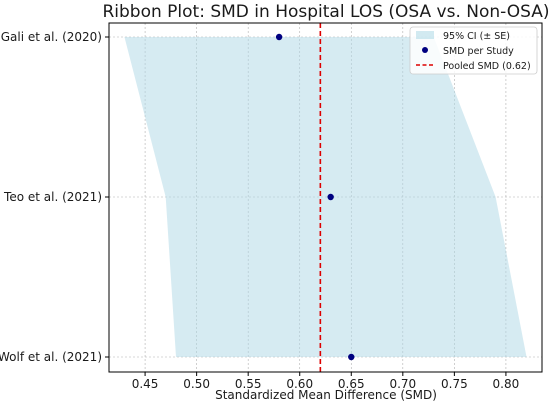  I want to click on x-axis-ticks: 0.45 0.50 0.55 0.60 0.65 0.70 0.75 0.80, so click(326, 381).